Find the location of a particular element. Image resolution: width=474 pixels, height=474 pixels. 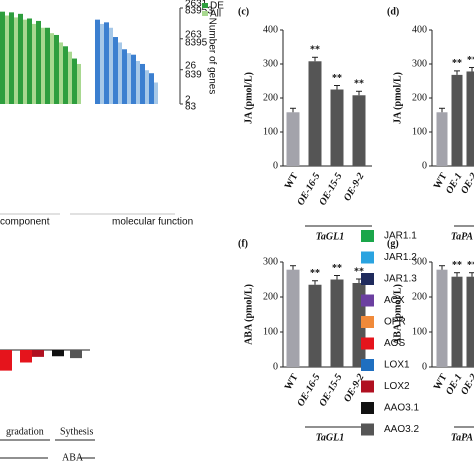

legend-label: AOS is located at coordinates (394, 343).